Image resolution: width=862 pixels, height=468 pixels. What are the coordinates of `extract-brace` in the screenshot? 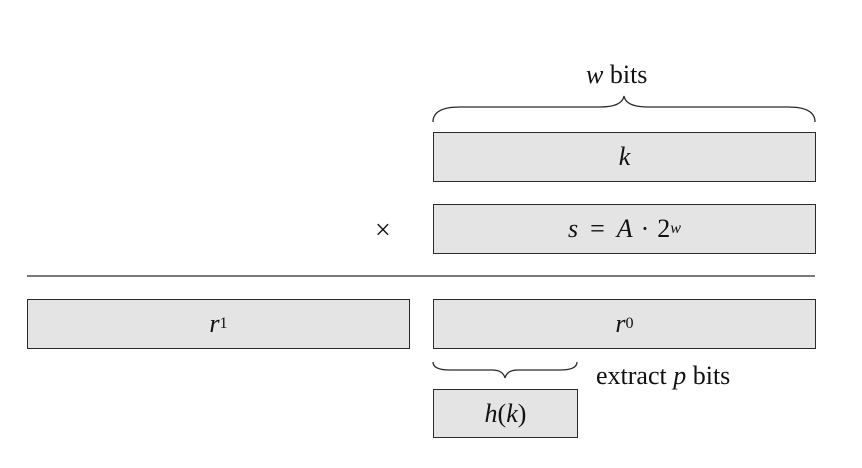 It's located at (505, 370).